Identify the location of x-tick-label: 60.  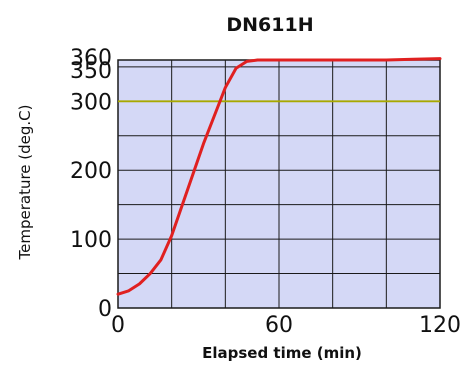
(279, 325).